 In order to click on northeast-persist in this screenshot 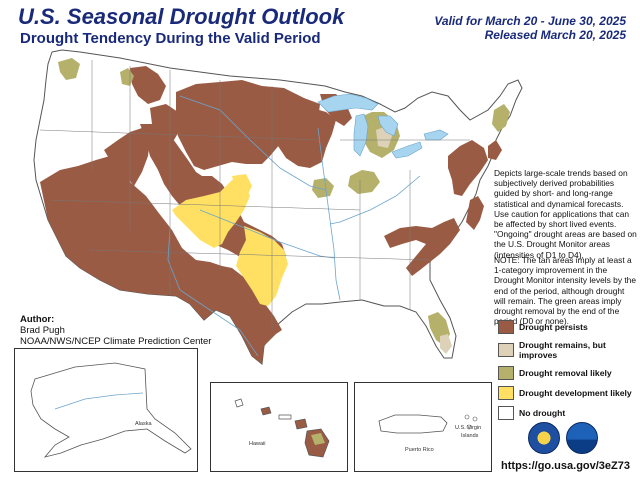, I will do `click(468, 168)`.